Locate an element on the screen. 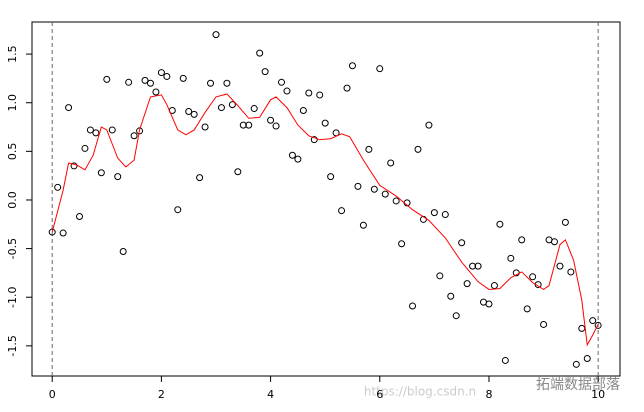 This screenshot has width=644, height=412. y-tick-label: 1.5 is located at coordinates (12, 54).